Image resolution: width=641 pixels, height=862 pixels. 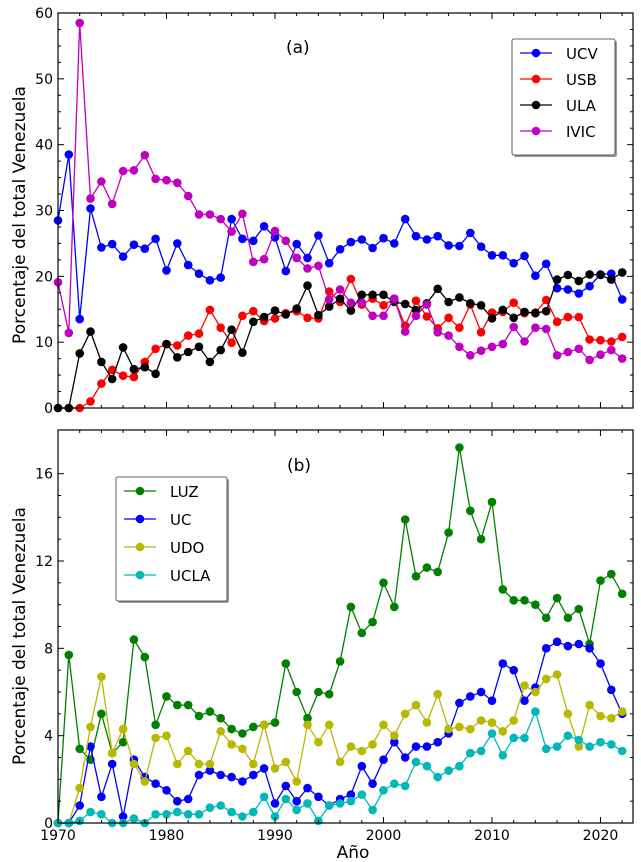 I want to click on legend-marker-ula, so click(x=536, y=105).